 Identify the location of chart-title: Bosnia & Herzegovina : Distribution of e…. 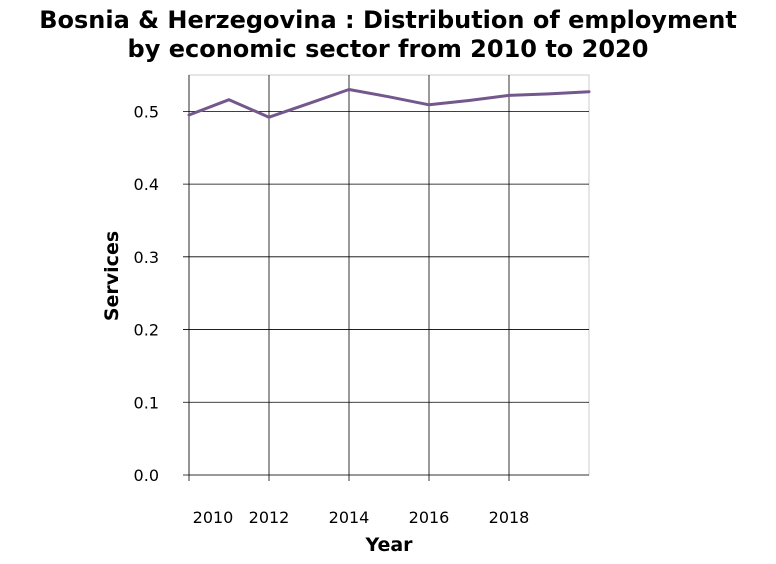
(388, 35).